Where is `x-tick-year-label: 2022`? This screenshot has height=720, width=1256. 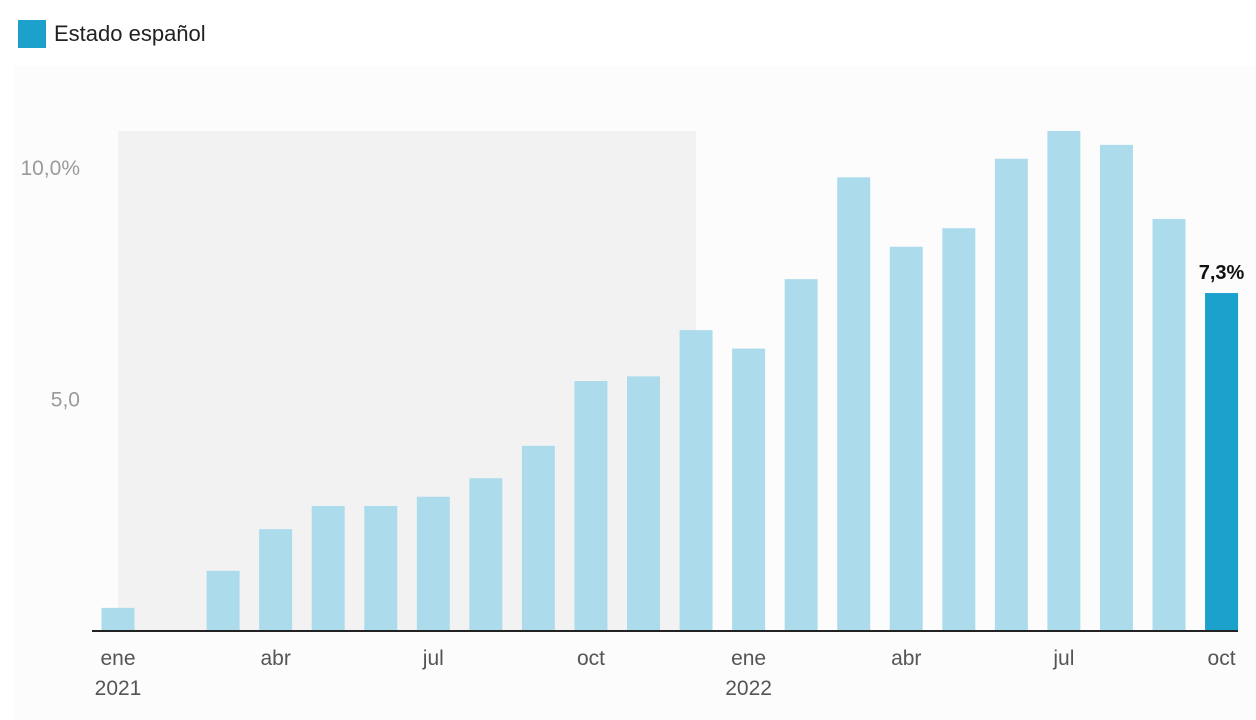
x-tick-year-label: 2022 is located at coordinates (748, 688).